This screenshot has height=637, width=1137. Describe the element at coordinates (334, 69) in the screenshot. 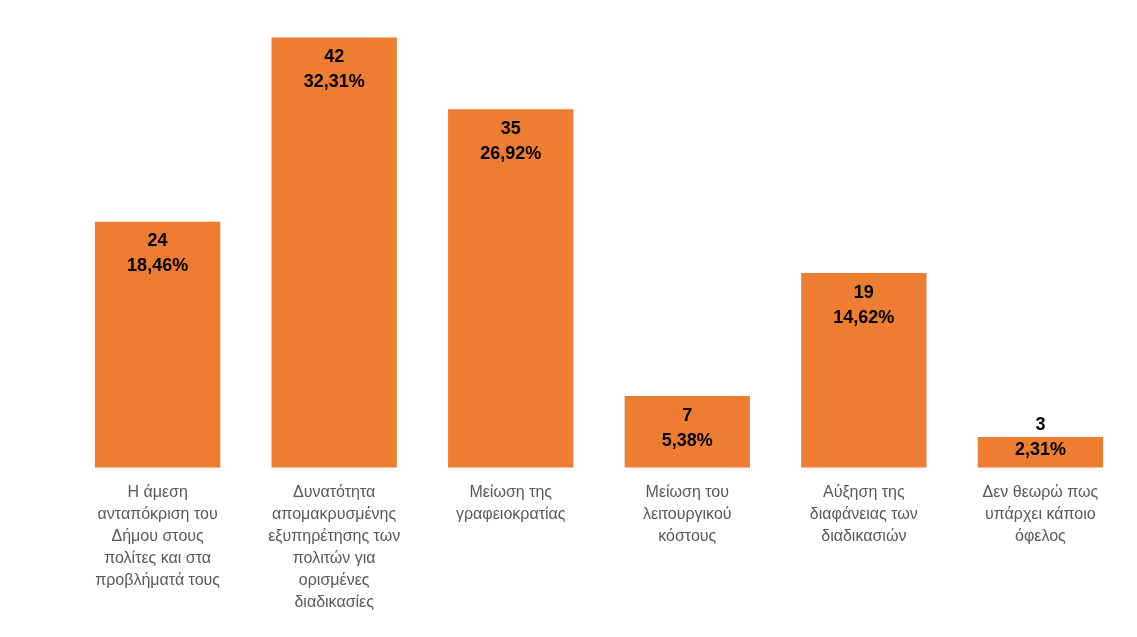

I see `data-label: 42 32,31%` at that location.